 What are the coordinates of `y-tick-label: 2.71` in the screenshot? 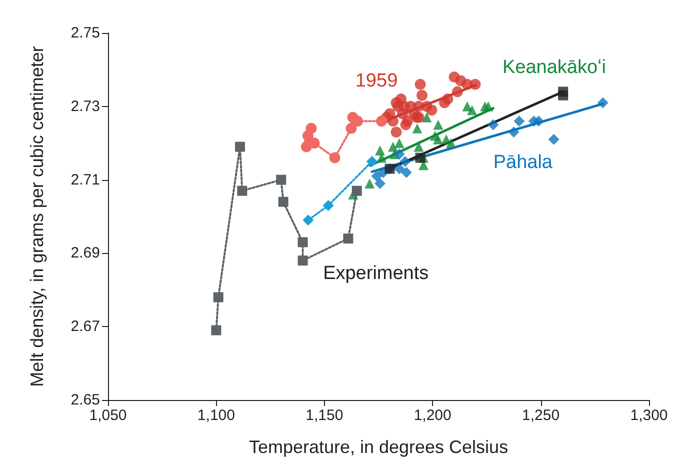 It's located at (85, 179).